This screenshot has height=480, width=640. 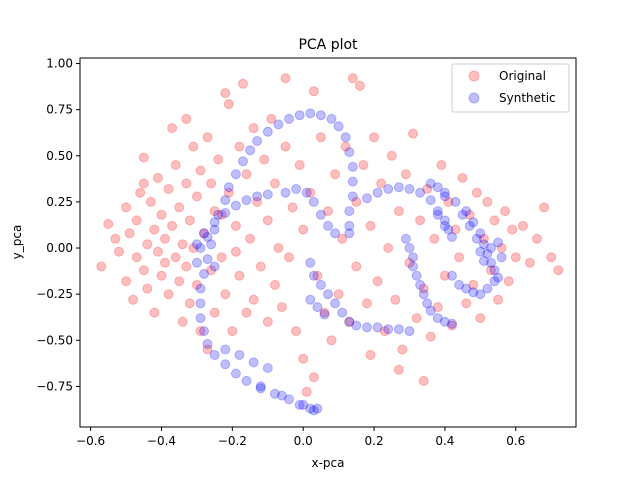 What do you see at coordinates (474, 76) in the screenshot?
I see `legend-marker-original` at bounding box center [474, 76].